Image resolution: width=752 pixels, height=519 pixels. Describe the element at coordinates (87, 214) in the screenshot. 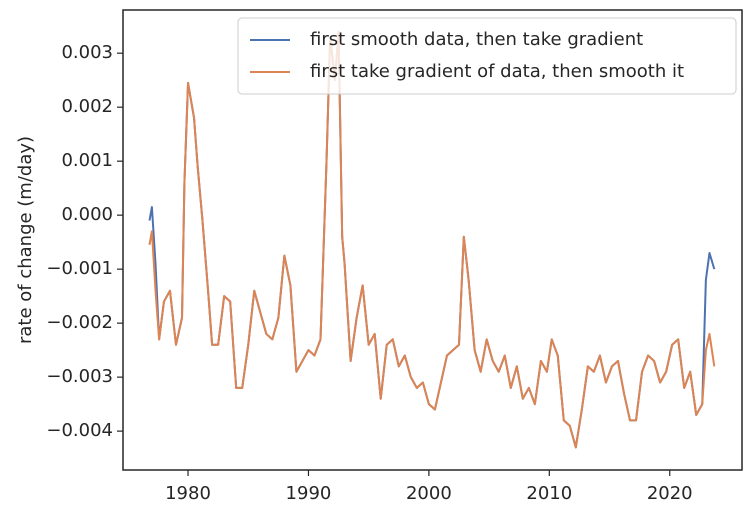

I see `y-tick-label: 0.000` at that location.